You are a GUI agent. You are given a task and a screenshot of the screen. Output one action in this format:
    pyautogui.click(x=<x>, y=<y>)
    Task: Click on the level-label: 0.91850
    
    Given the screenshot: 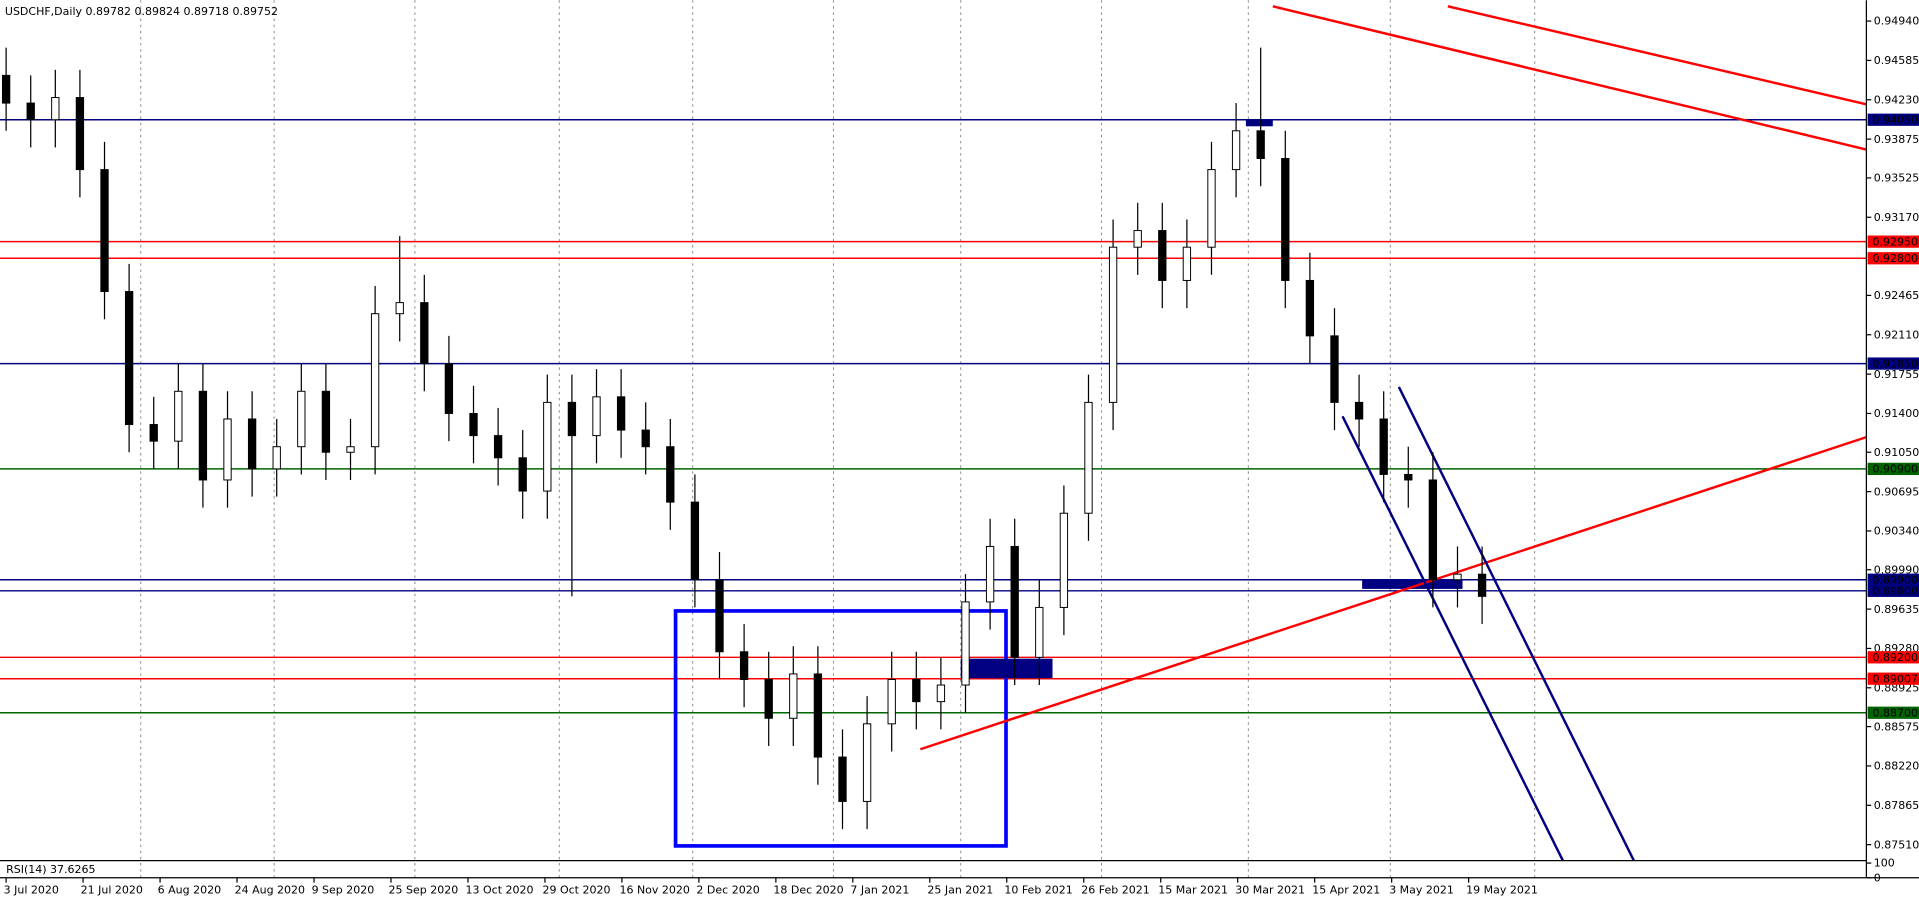 What is the action you would take?
    pyautogui.click(x=1895, y=363)
    